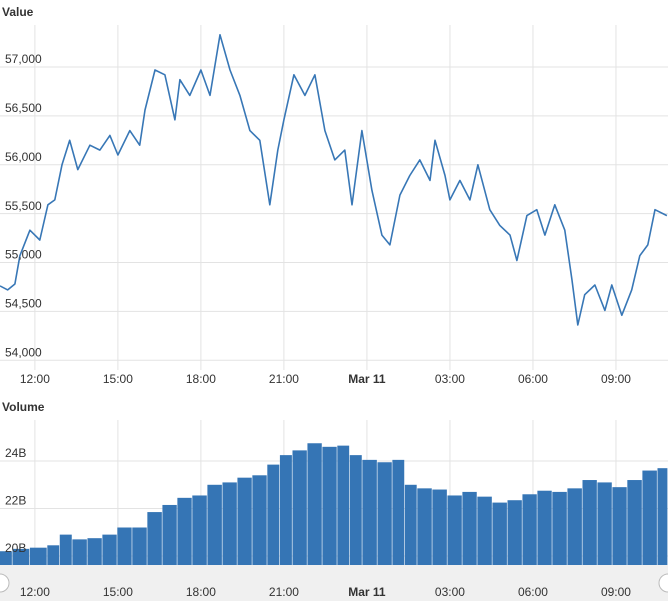 The image size is (668, 612). I want to click on y-tick-label: 54,000, so click(23, 352).